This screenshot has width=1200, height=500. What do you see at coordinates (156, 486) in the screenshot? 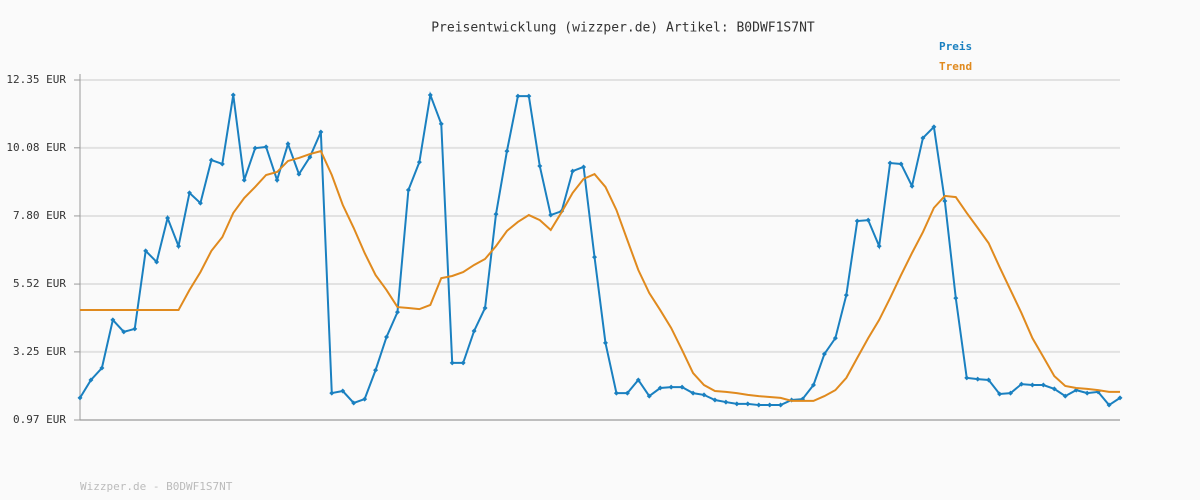
I see `footer: Wizzper.de - B0DWF1S7NT` at bounding box center [156, 486].